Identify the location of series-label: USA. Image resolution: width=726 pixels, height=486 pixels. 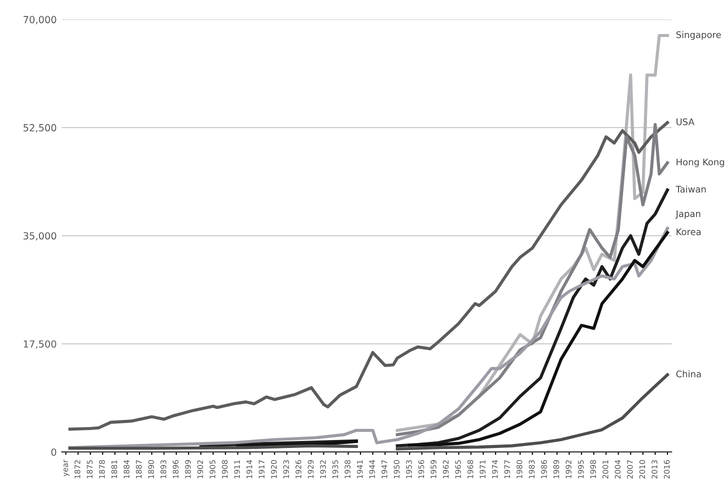
(685, 122).